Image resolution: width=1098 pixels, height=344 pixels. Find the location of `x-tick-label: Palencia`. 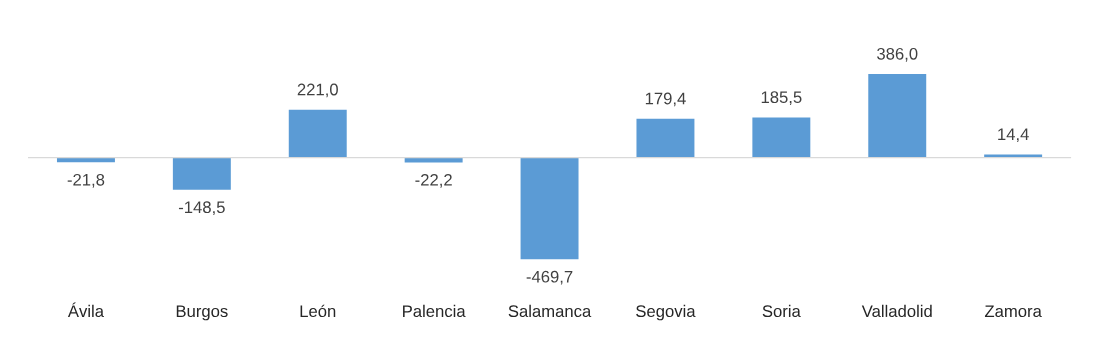

x-tick-label: Palencia is located at coordinates (434, 311).